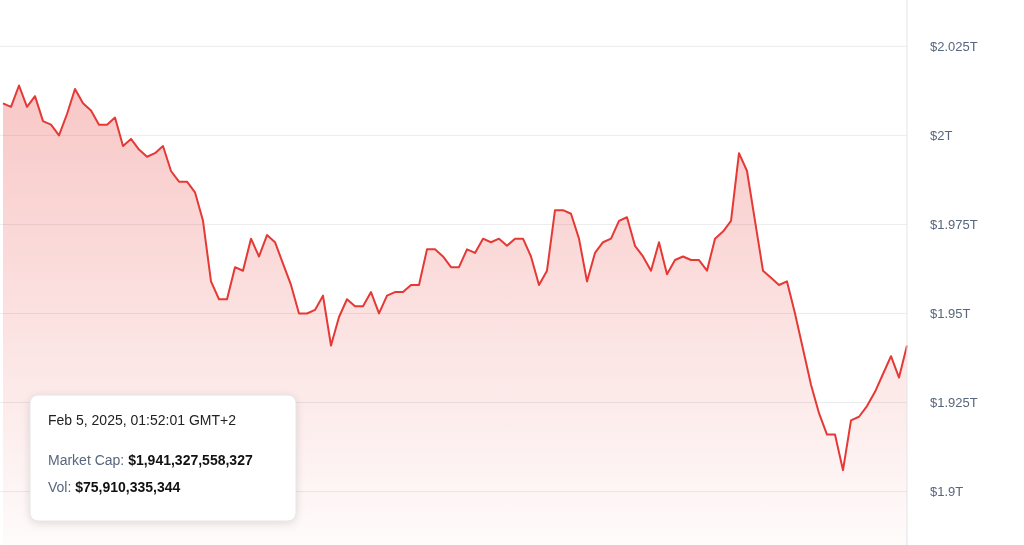  Describe the element at coordinates (954, 403) in the screenshot. I see `y-tick-label: $1.925T` at that location.